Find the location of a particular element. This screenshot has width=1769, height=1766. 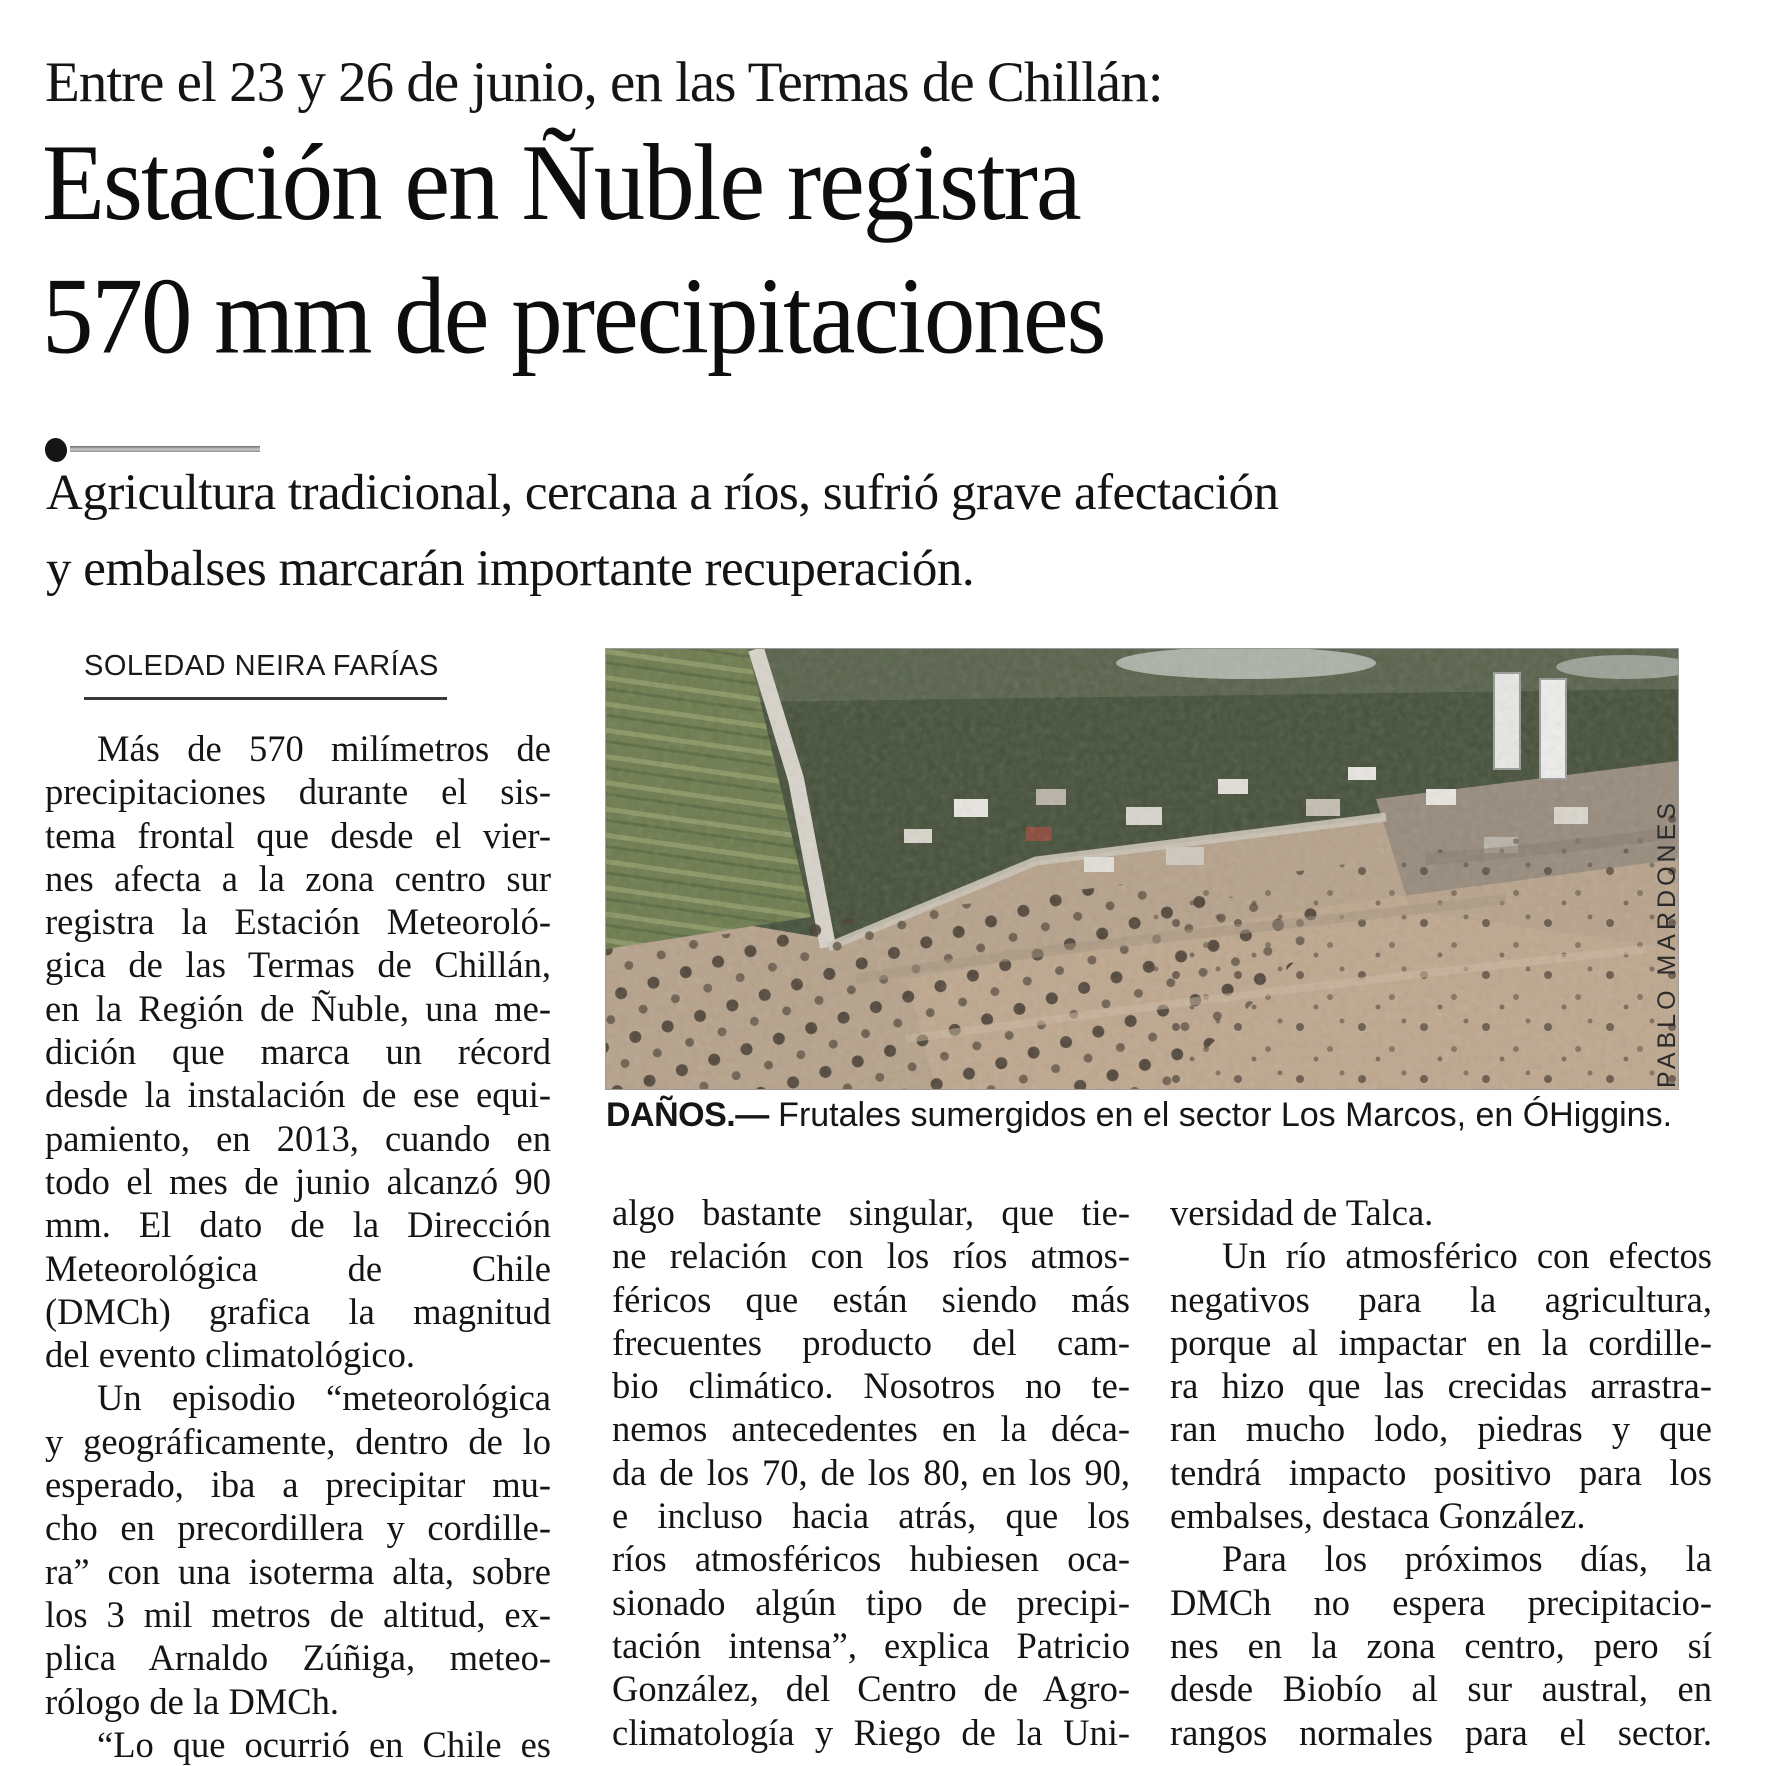

body-line: del evento climatológico. is located at coordinates (230, 1355).